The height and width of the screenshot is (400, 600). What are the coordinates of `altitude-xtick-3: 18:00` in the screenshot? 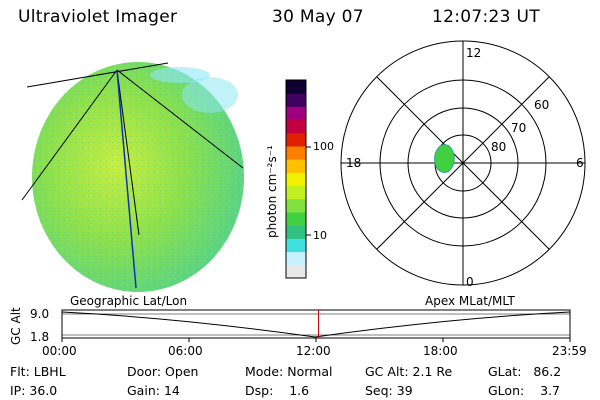 It's located at (440, 351).